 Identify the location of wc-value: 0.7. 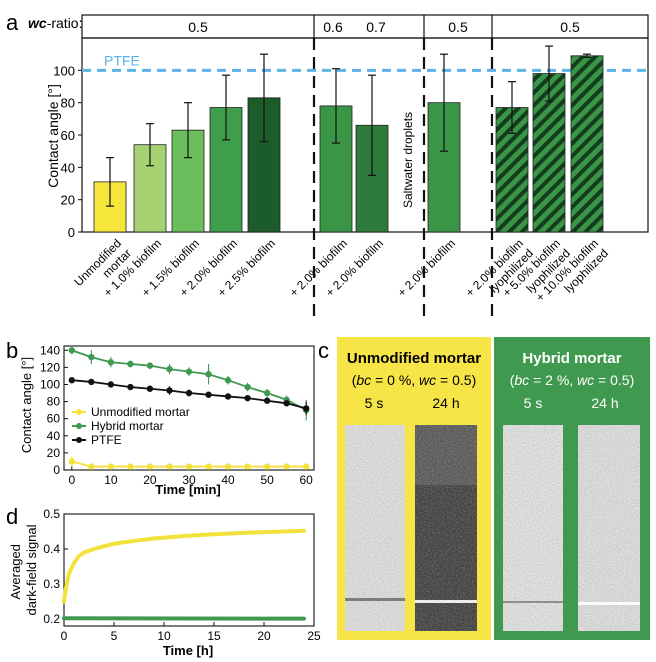
(376, 27).